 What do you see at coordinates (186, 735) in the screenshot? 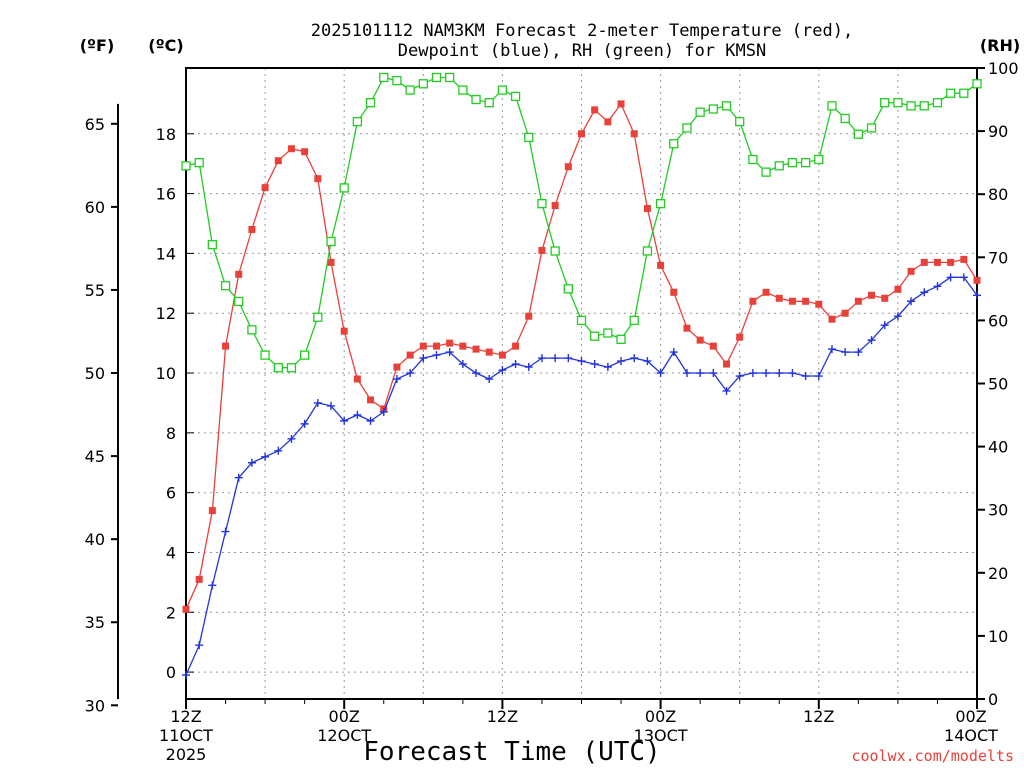
I see `x-tick-label-0-1: 11OCT` at bounding box center [186, 735].